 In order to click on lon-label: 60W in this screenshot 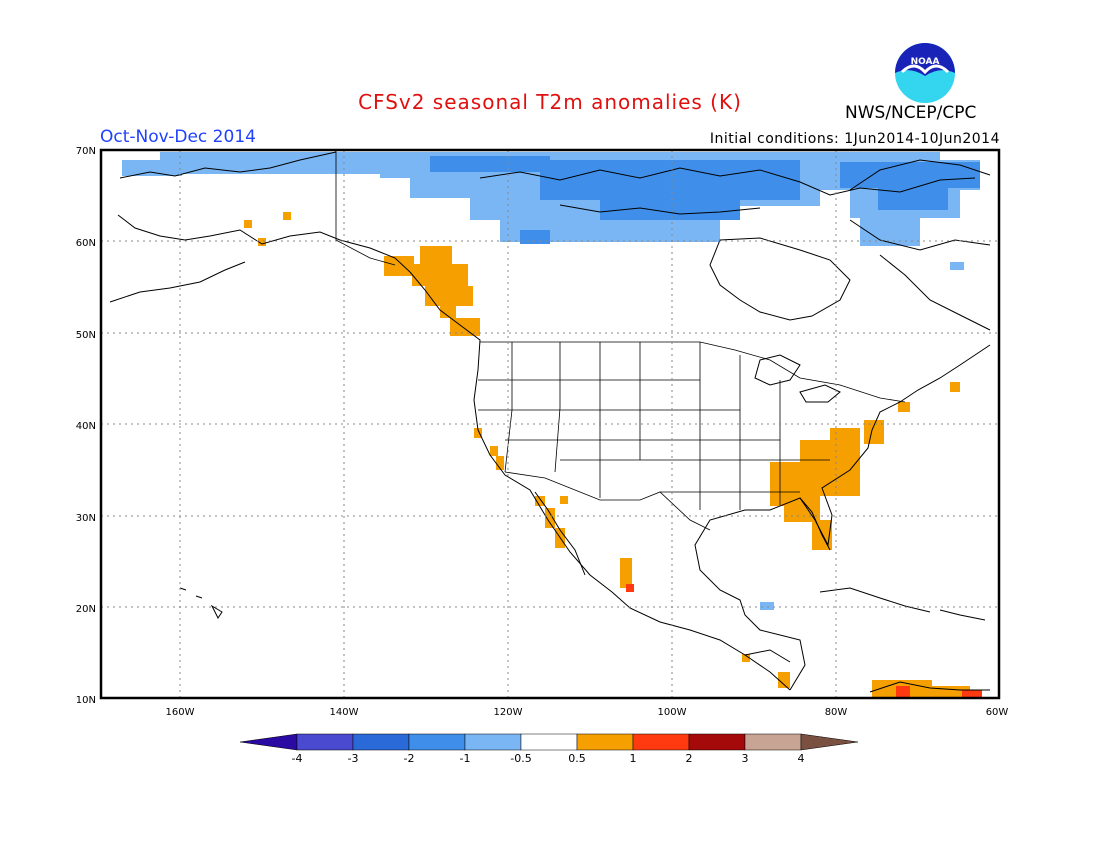, I will do `click(997, 712)`.